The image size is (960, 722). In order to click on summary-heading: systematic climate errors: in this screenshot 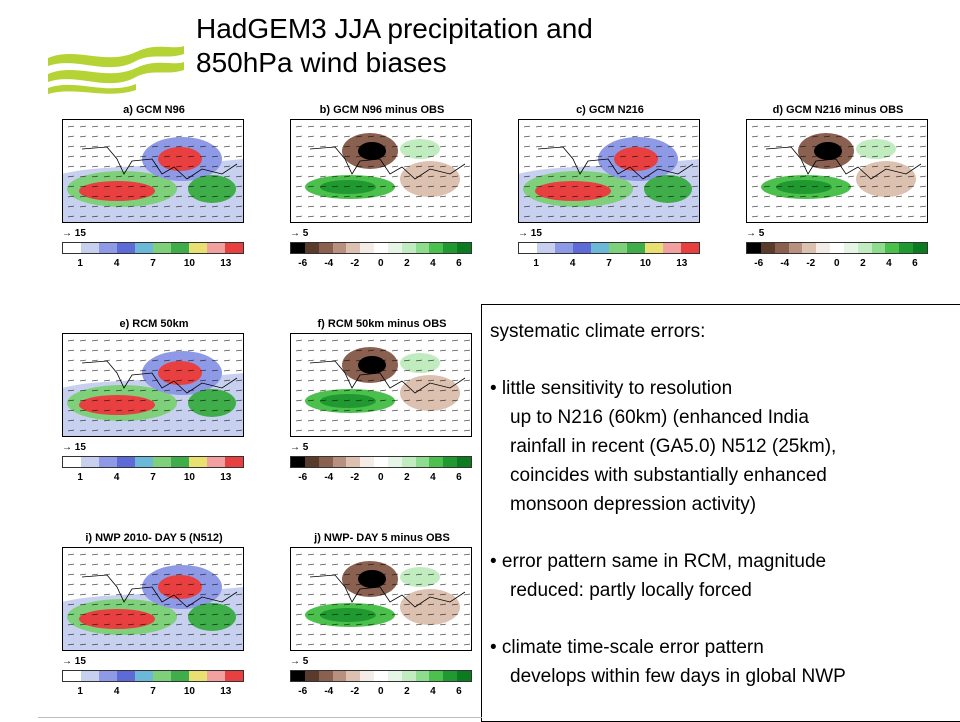, I will do `click(598, 331)`.